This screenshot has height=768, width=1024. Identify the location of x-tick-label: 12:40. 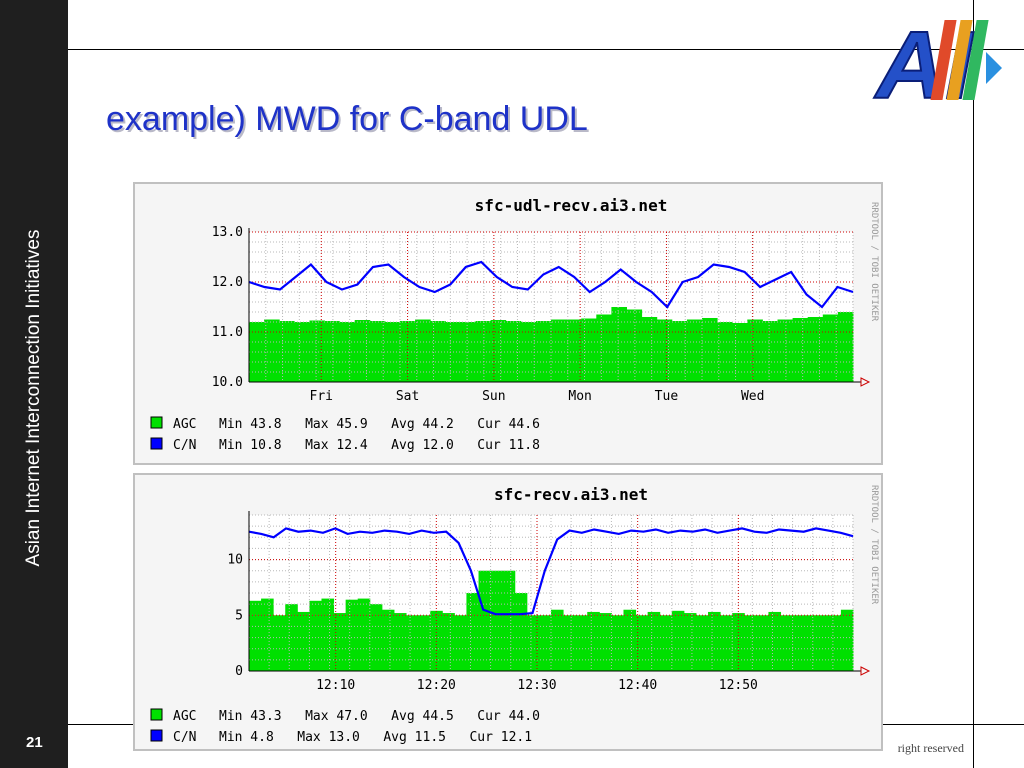
(637, 685).